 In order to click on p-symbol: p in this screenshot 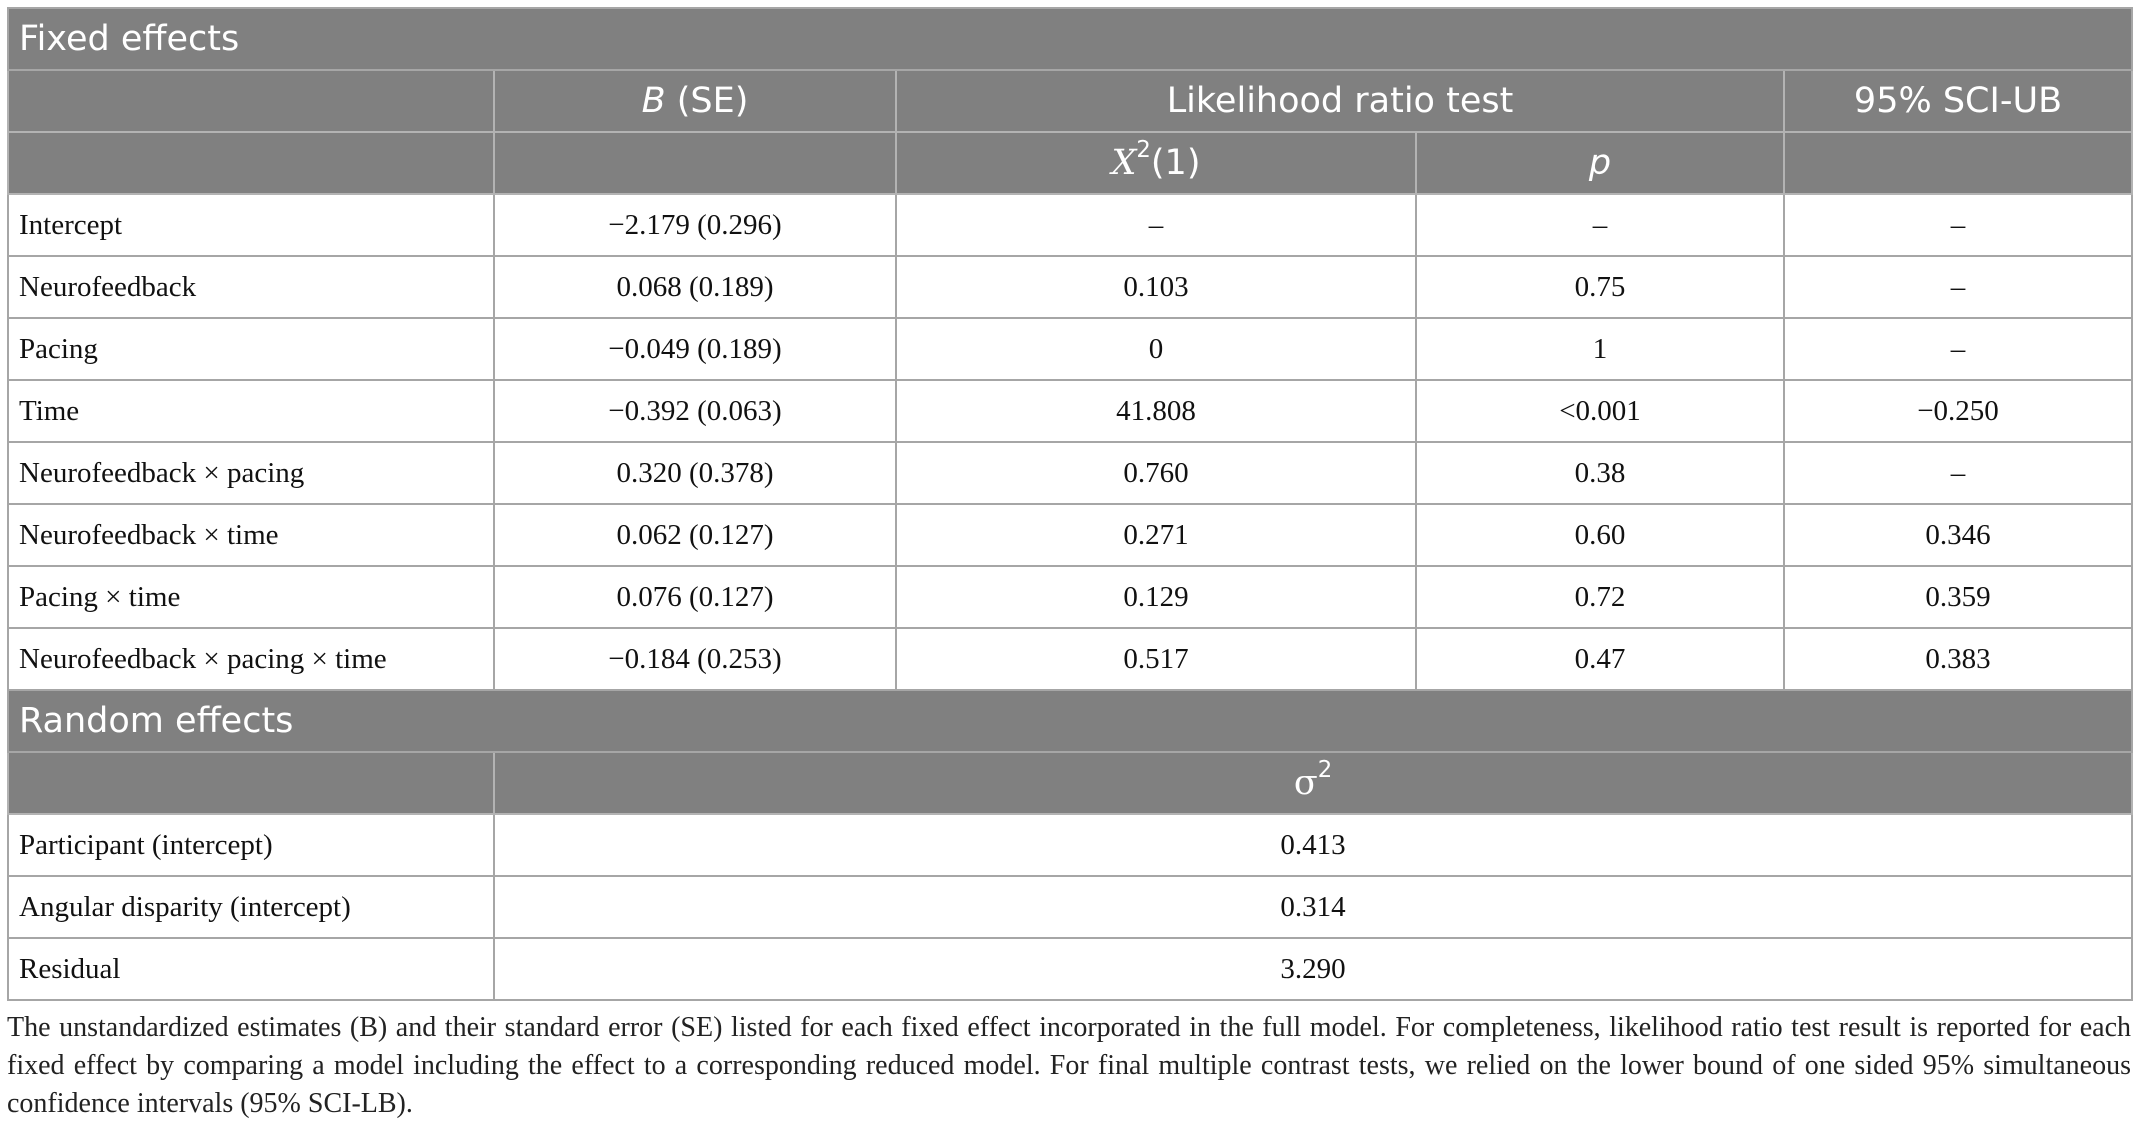, I will do `click(1600, 163)`.